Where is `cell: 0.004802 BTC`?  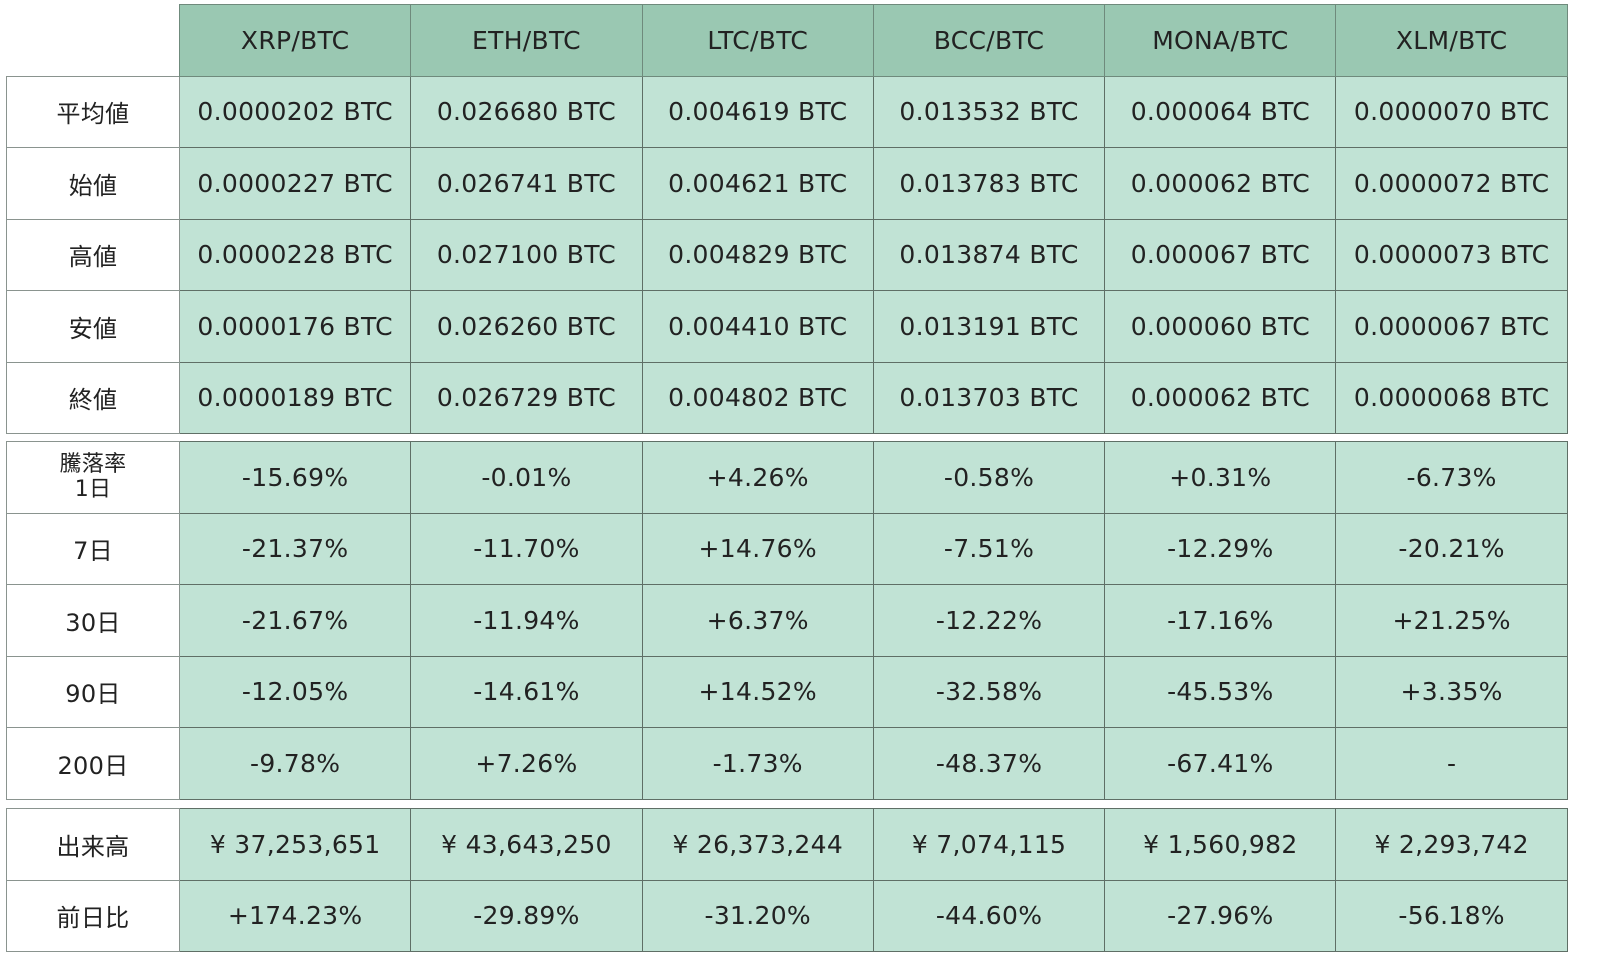 cell: 0.004802 BTC is located at coordinates (757, 397).